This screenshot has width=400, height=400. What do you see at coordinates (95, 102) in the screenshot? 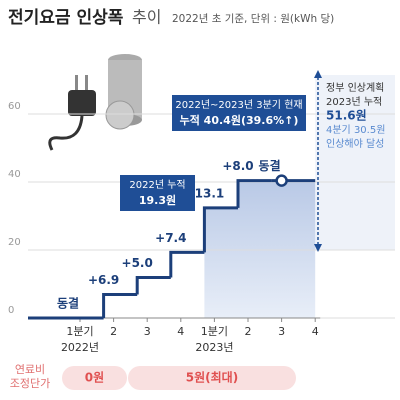
I see `plug-icon` at bounding box center [95, 102].